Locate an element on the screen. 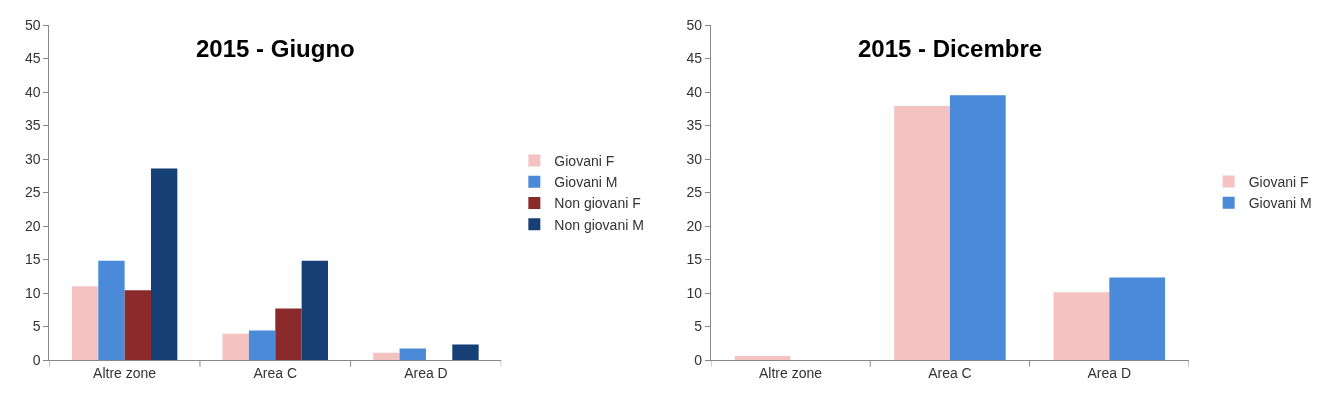 This screenshot has height=400, width=1330. legend-label: Non giovani M is located at coordinates (599, 224).